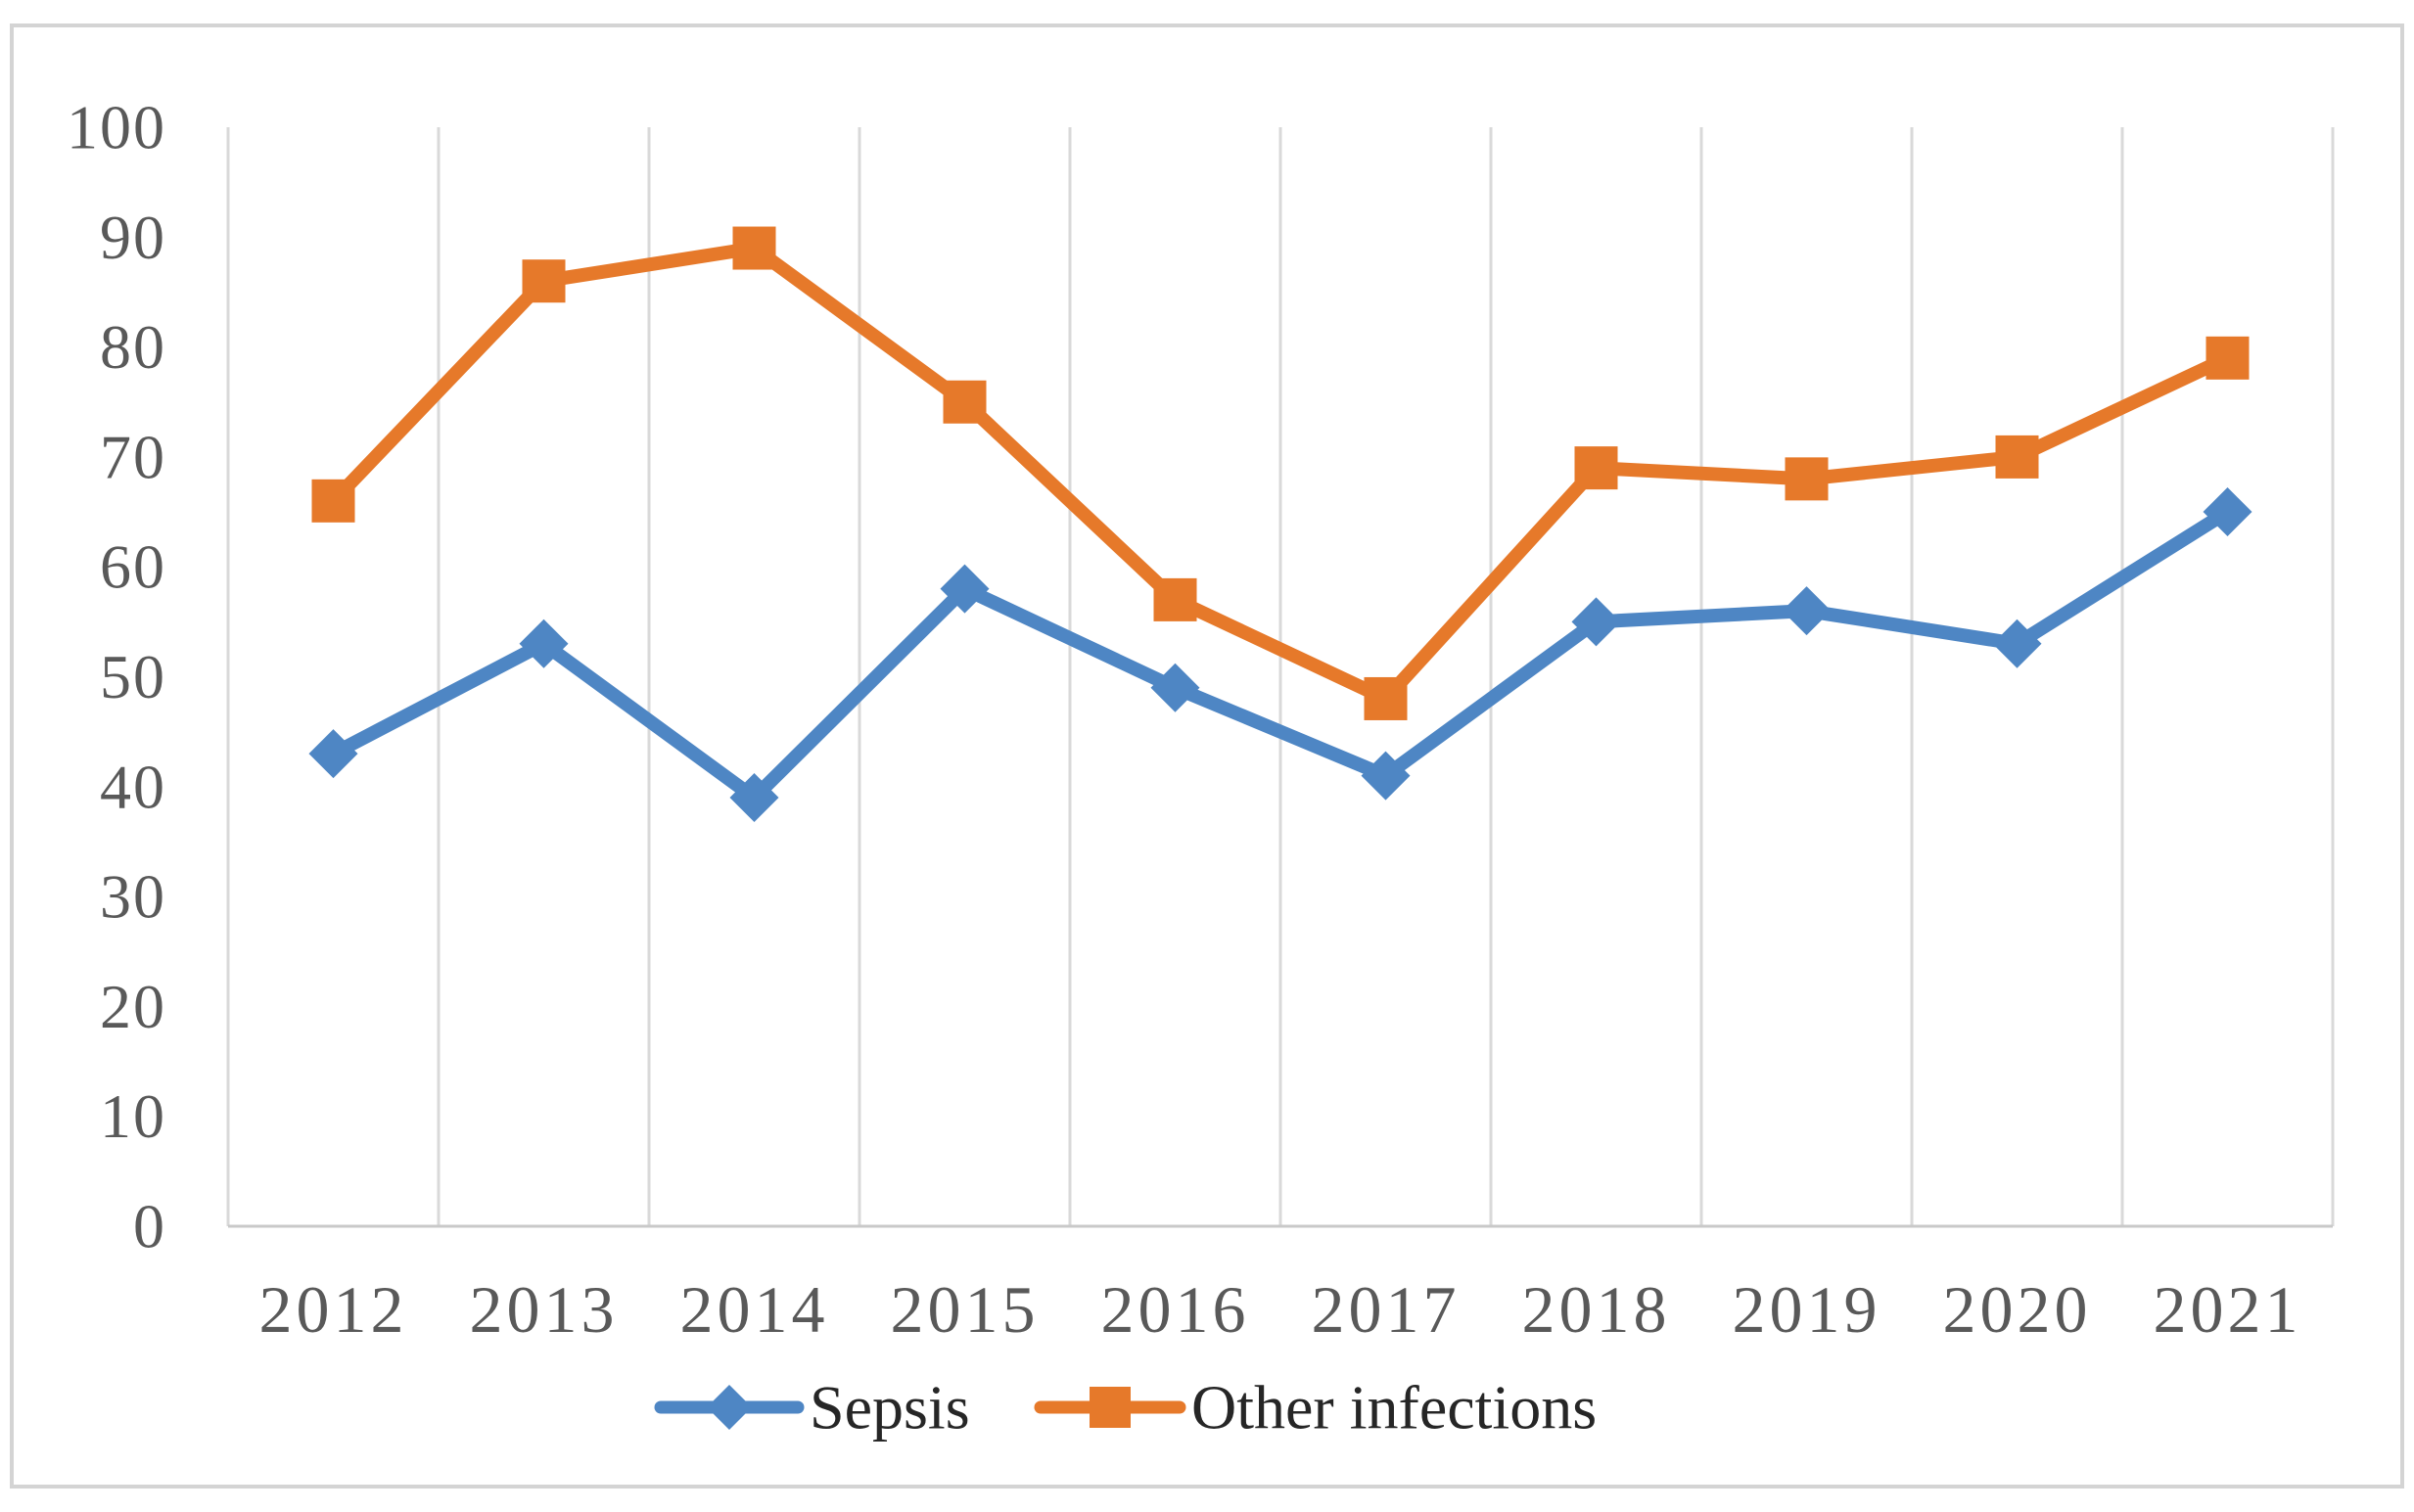 The width and height of the screenshot is (2414, 1512). What do you see at coordinates (1110, 1407) in the screenshot?
I see `legend-marker-other-infections` at bounding box center [1110, 1407].